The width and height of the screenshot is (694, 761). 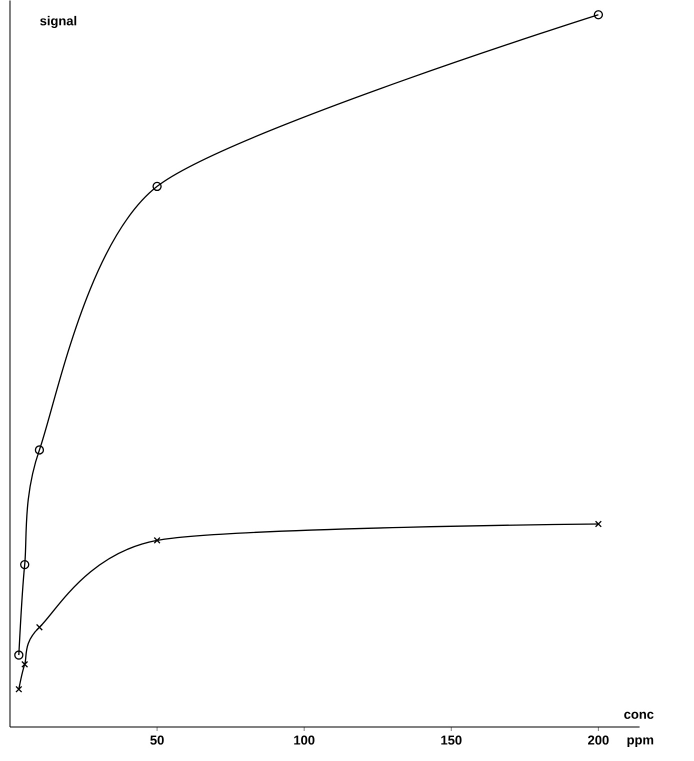 What do you see at coordinates (452, 740) in the screenshot?
I see `x-tick-label: 150` at bounding box center [452, 740].